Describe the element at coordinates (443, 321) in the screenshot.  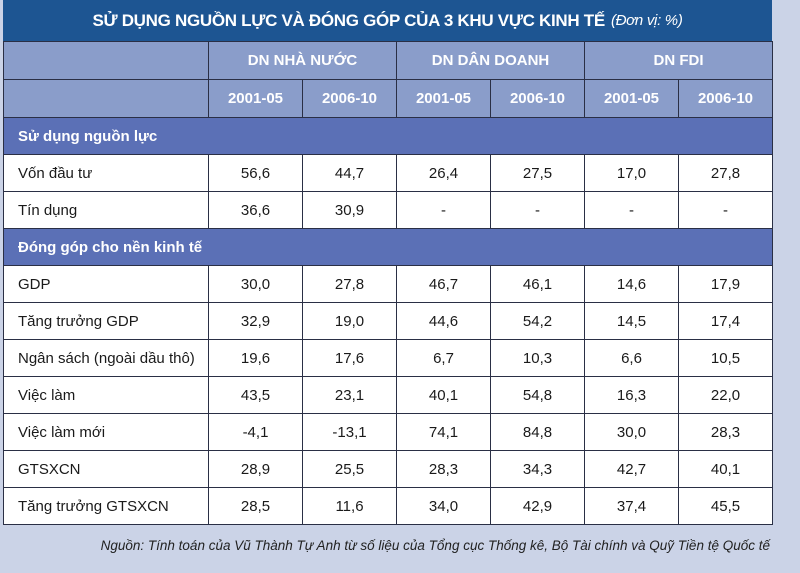
I see `value-cell: 44,6` at that location.